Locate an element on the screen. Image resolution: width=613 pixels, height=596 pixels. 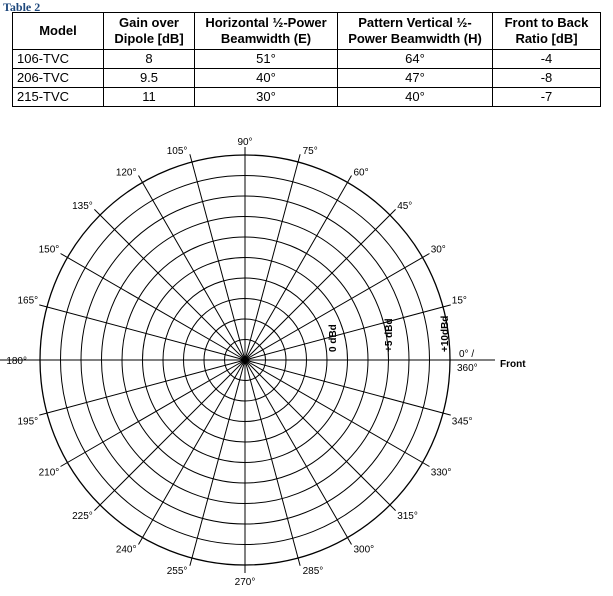
cell-horizontal: 40° is located at coordinates (266, 78).